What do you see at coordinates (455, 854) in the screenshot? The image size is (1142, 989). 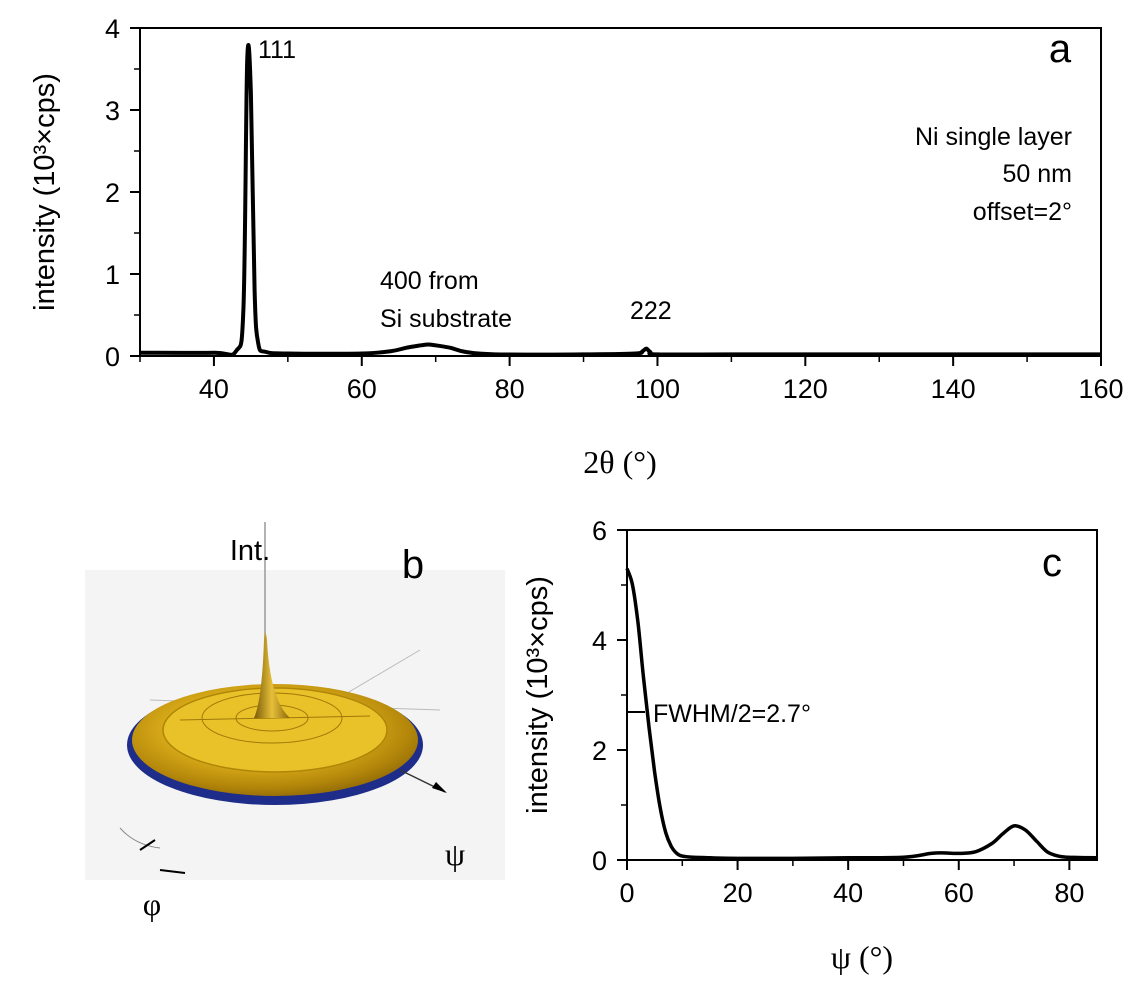 I see `psi-label: ψ` at bounding box center [455, 854].